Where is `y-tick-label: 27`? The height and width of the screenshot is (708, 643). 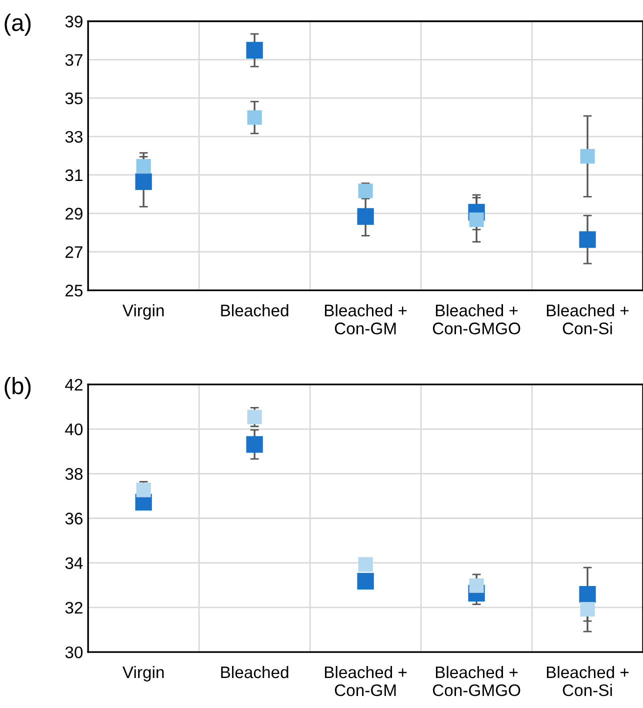
y-tick-label: 27 is located at coordinates (74, 252).